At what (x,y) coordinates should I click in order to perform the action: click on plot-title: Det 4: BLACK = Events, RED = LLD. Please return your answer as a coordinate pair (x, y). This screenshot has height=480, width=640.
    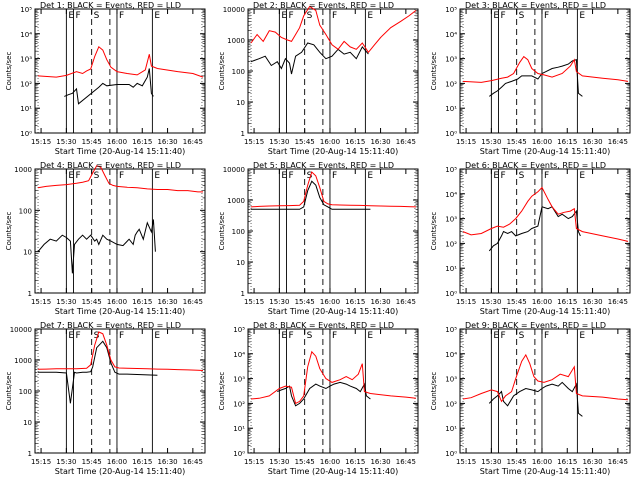
    Looking at the image, I should click on (110, 165).